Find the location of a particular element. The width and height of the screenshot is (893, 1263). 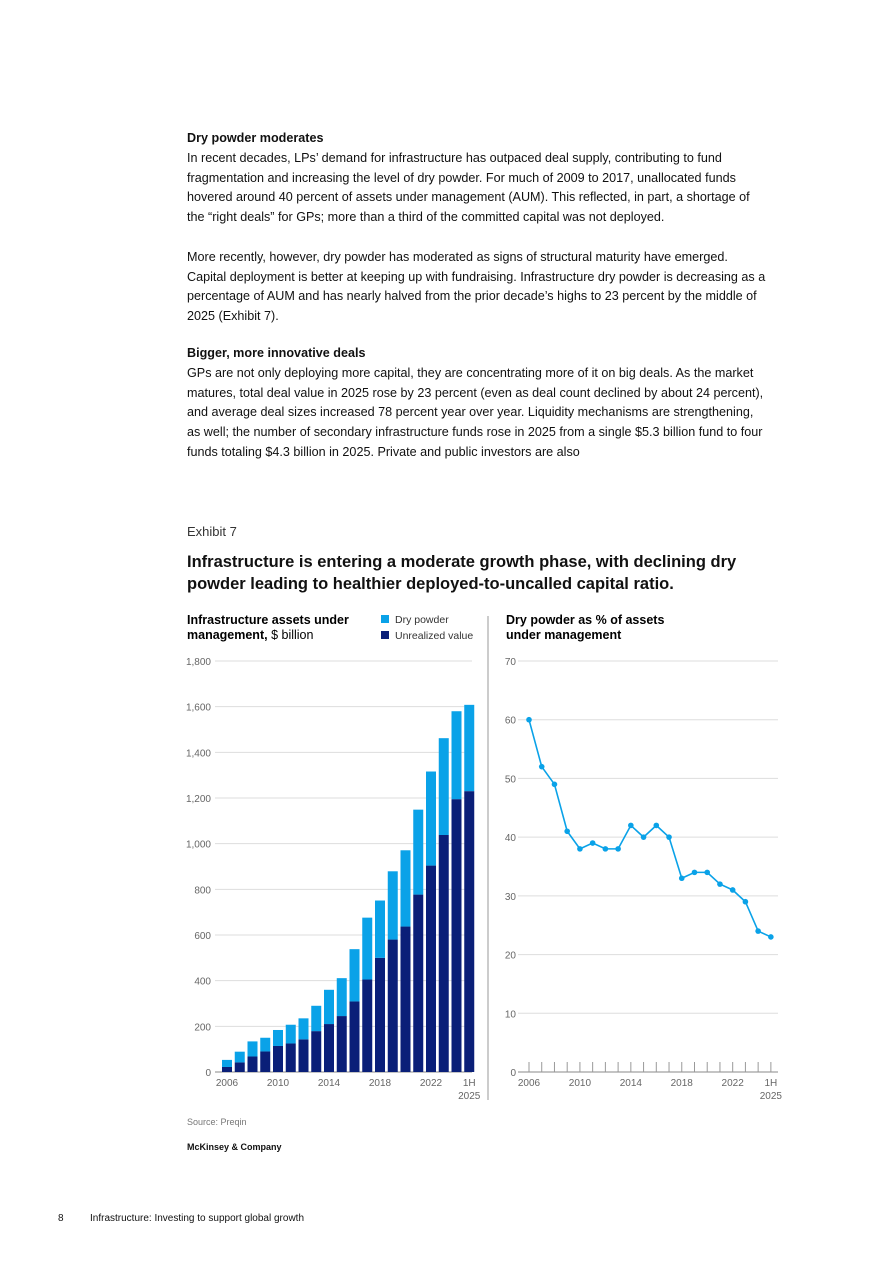

legend-unrealized: Unrealized value is located at coordinates (434, 636).